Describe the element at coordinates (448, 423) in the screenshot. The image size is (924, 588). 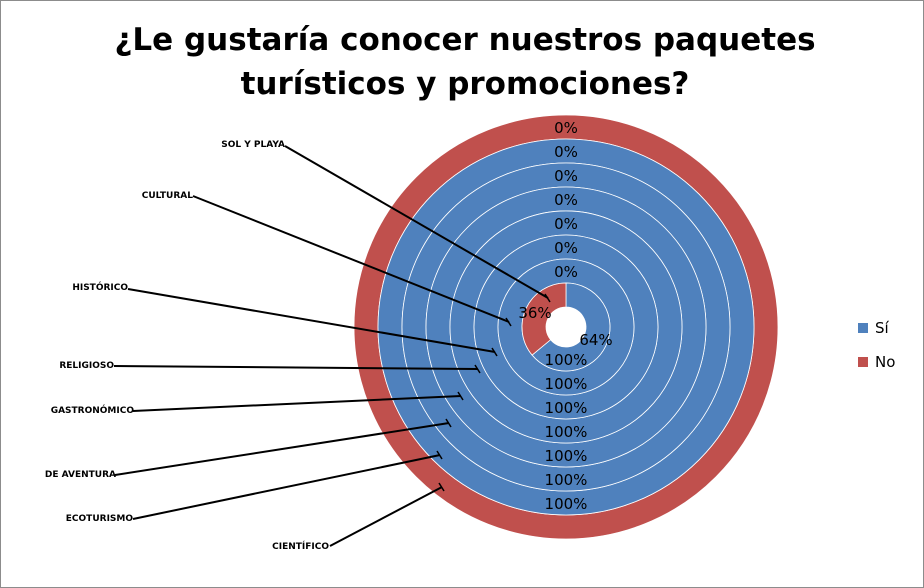
I see `callout-tick-de-aventura` at that location.